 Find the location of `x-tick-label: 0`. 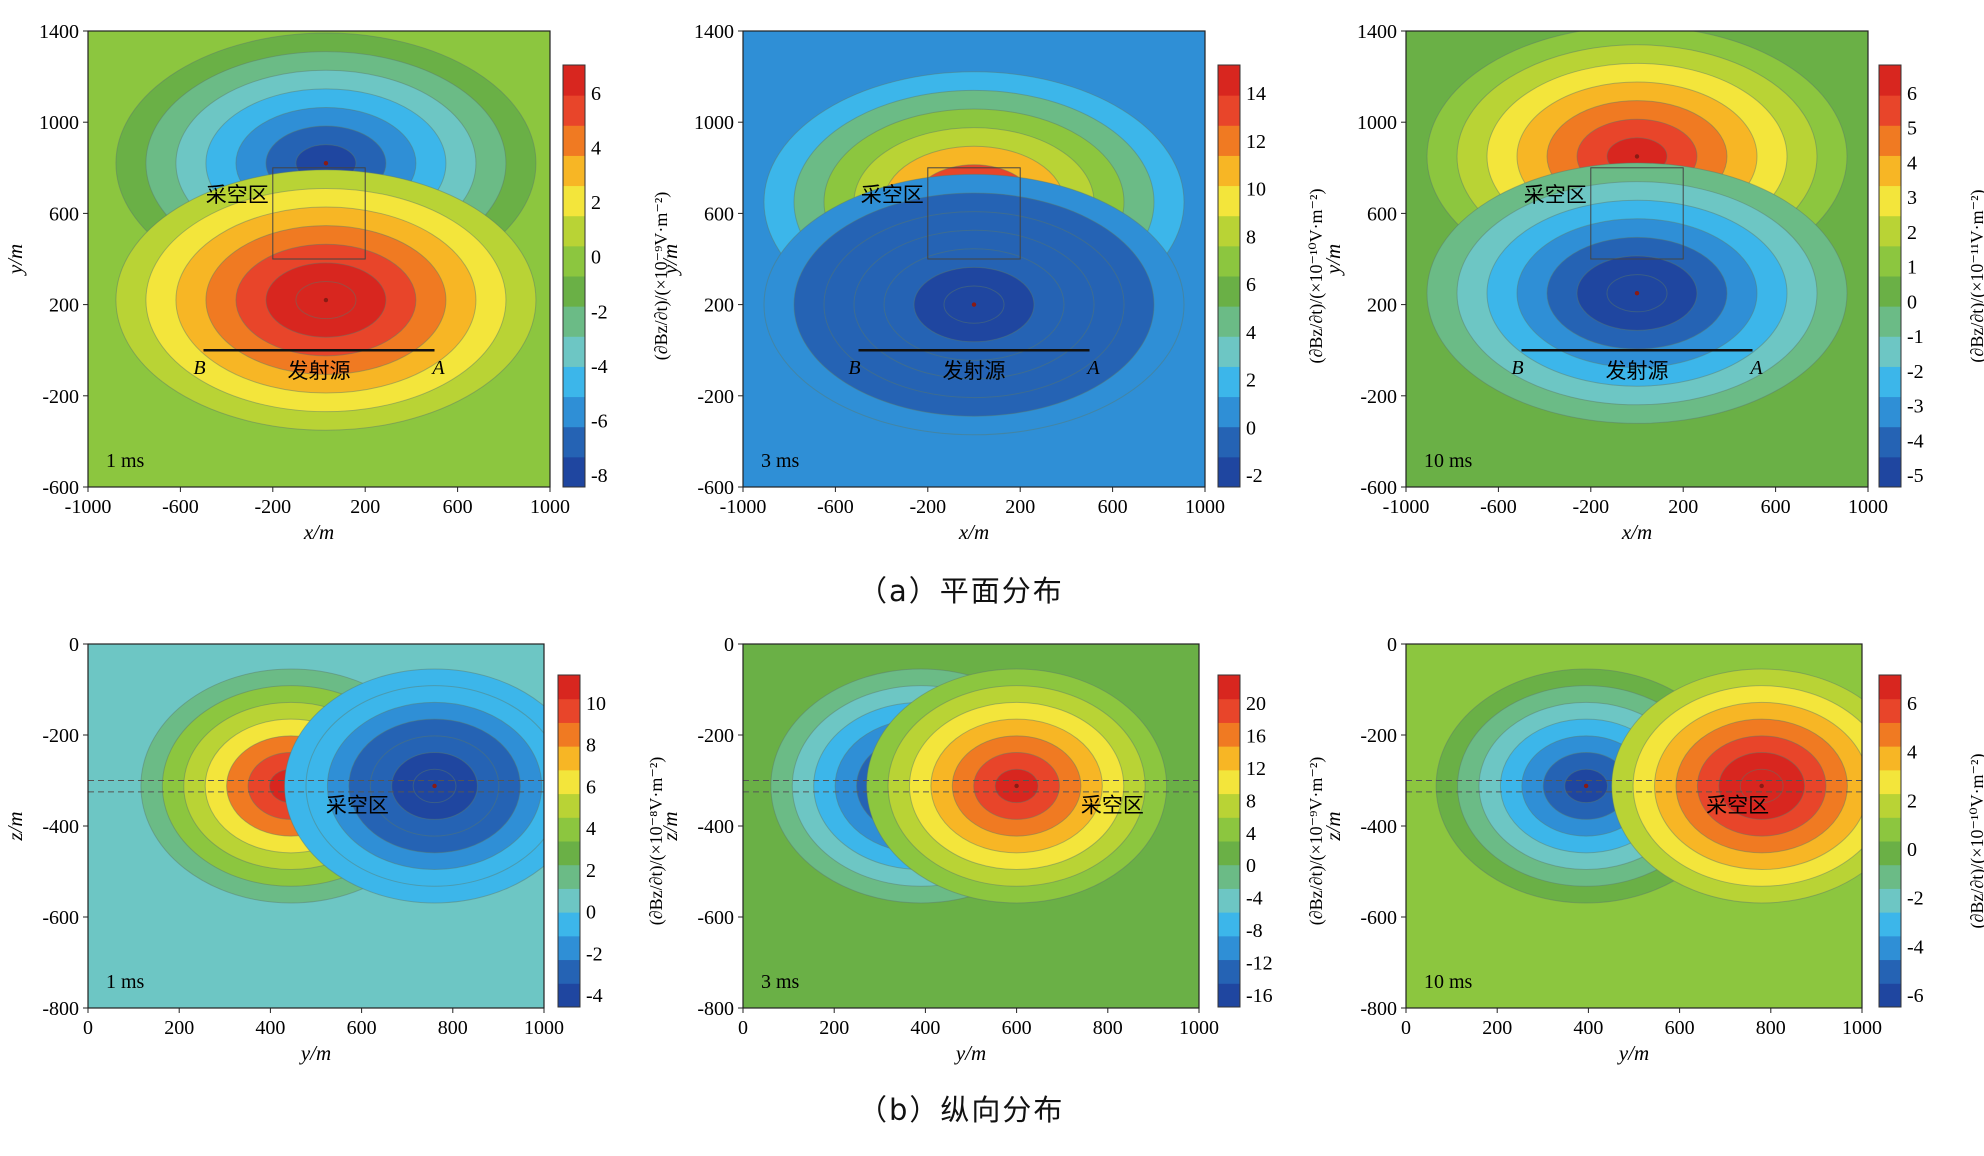

x-tick-label: 0 is located at coordinates (88, 1028).